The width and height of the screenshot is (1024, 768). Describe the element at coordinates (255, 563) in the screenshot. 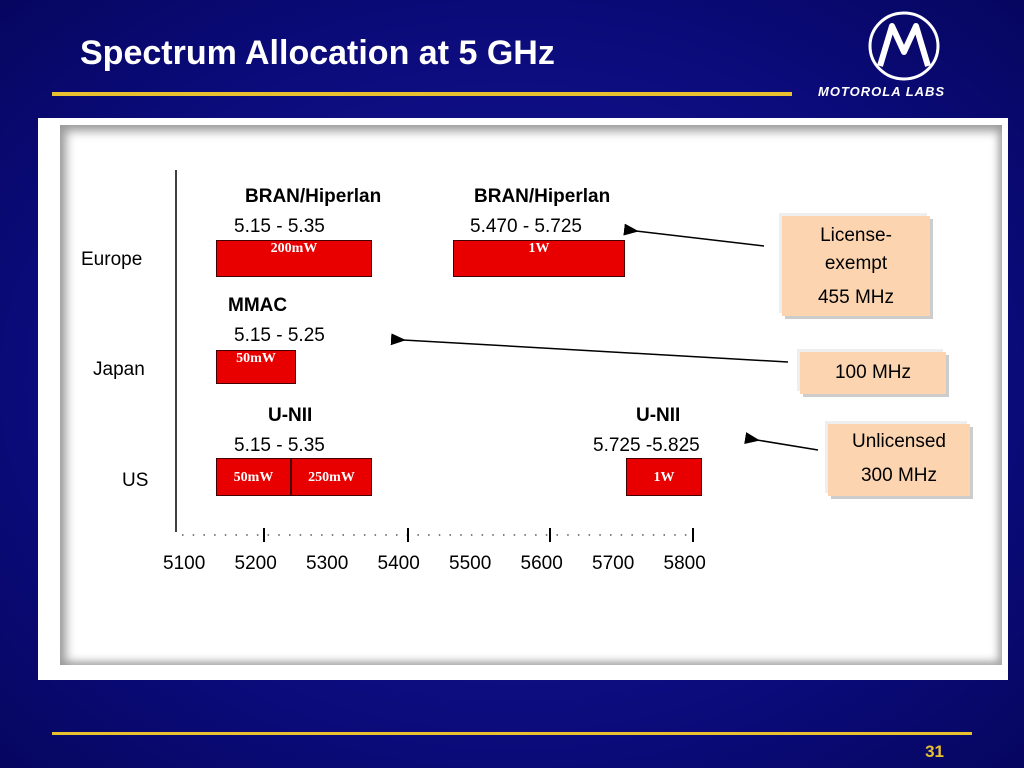

I see `axis-tick-label: 5200` at that location.